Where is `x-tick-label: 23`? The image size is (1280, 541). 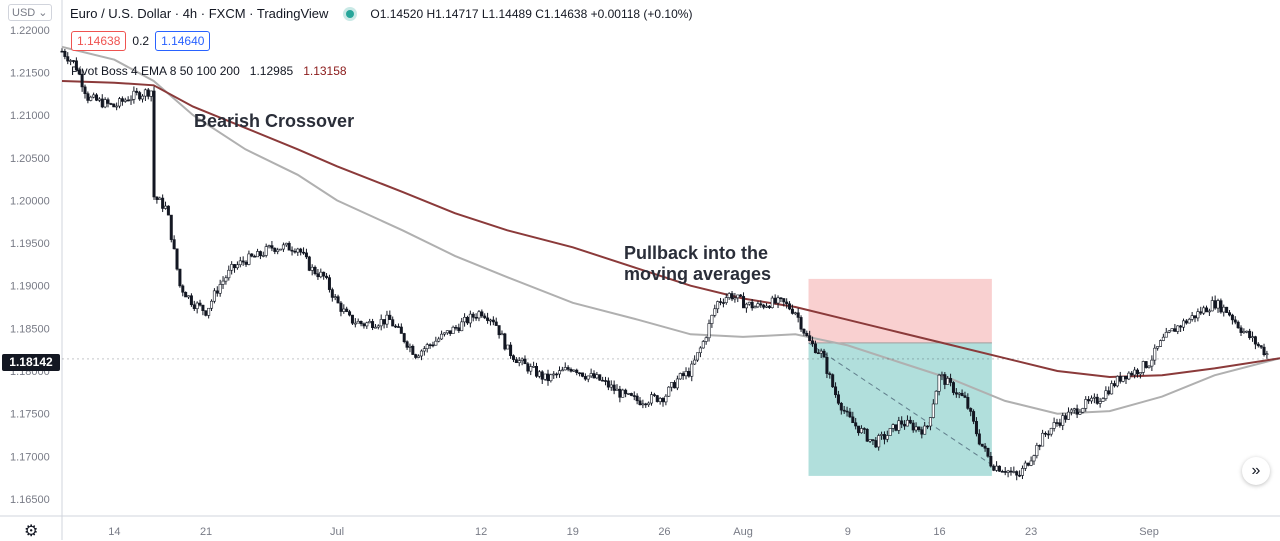
x-tick-label: 23 is located at coordinates (1031, 532).